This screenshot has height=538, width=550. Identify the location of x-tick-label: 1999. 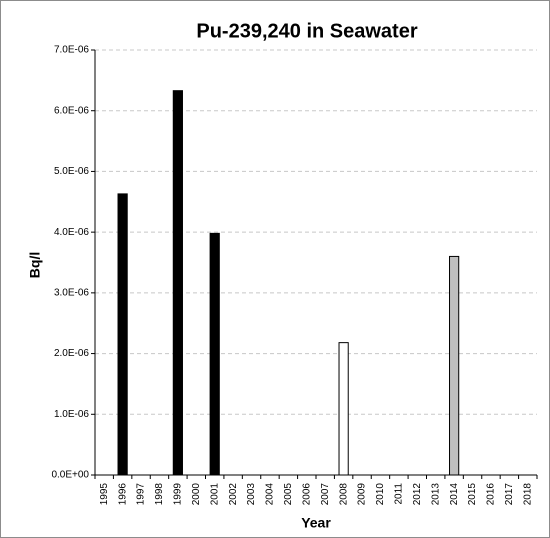
(178, 494).